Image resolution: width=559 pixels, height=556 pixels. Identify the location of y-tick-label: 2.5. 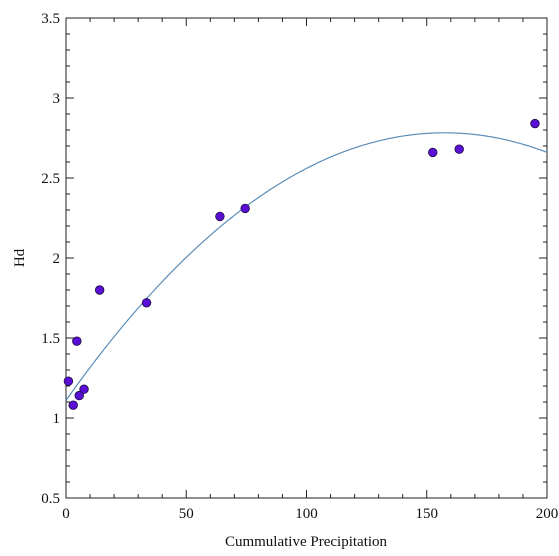
(50, 179).